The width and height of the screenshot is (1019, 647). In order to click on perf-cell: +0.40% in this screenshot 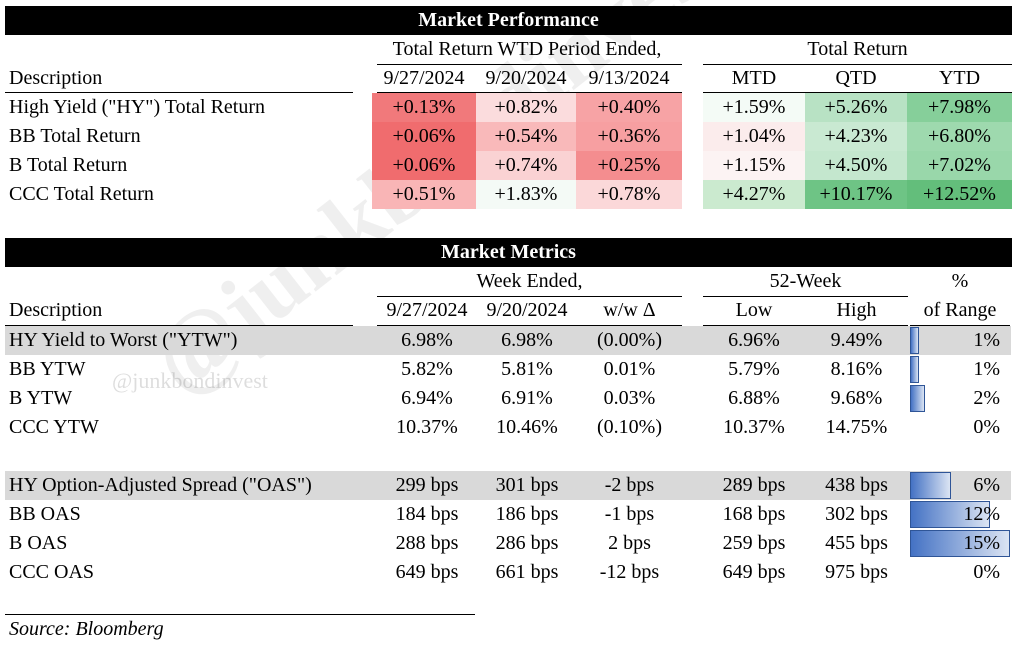, I will do `click(629, 107)`.